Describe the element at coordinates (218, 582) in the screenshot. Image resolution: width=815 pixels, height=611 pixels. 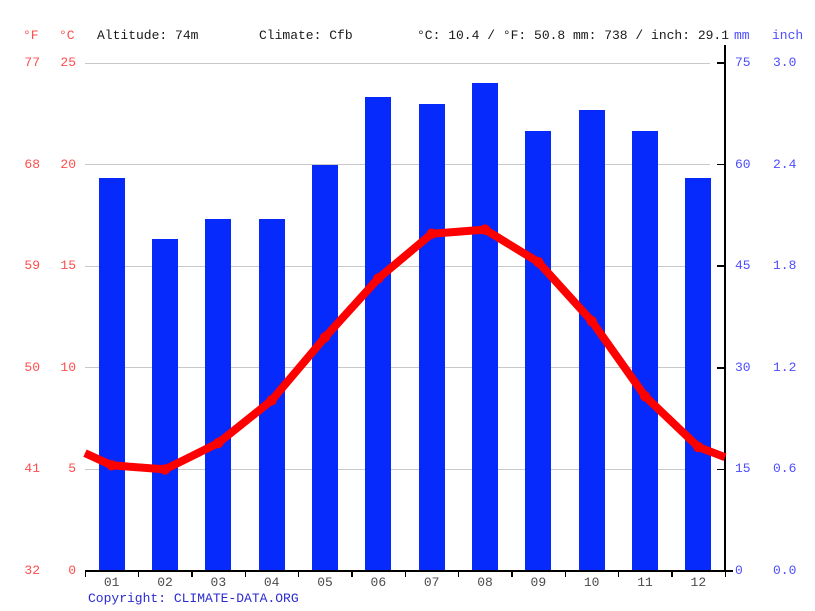
I see `month-label-03: 03` at that location.